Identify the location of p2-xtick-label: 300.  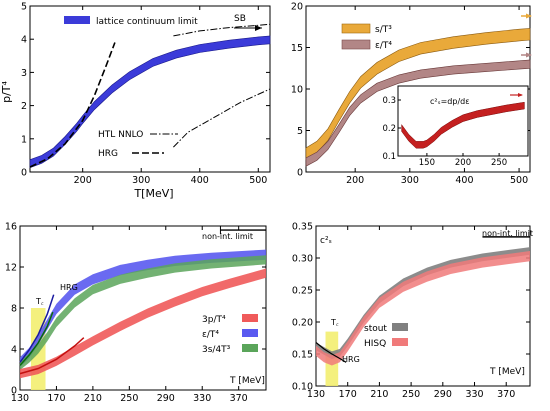
(410, 180).